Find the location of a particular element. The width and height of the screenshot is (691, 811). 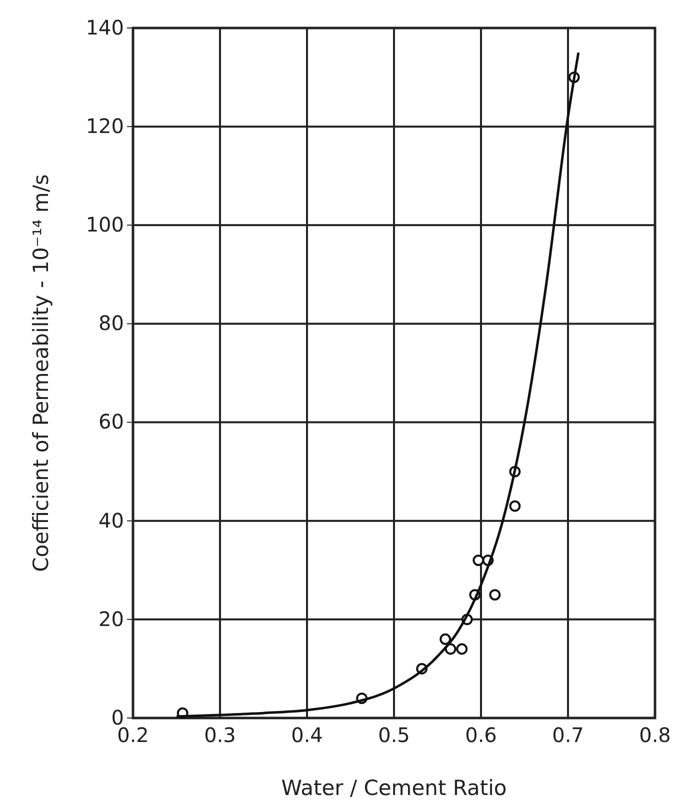

y-tick-label: 40 is located at coordinates (111, 520).